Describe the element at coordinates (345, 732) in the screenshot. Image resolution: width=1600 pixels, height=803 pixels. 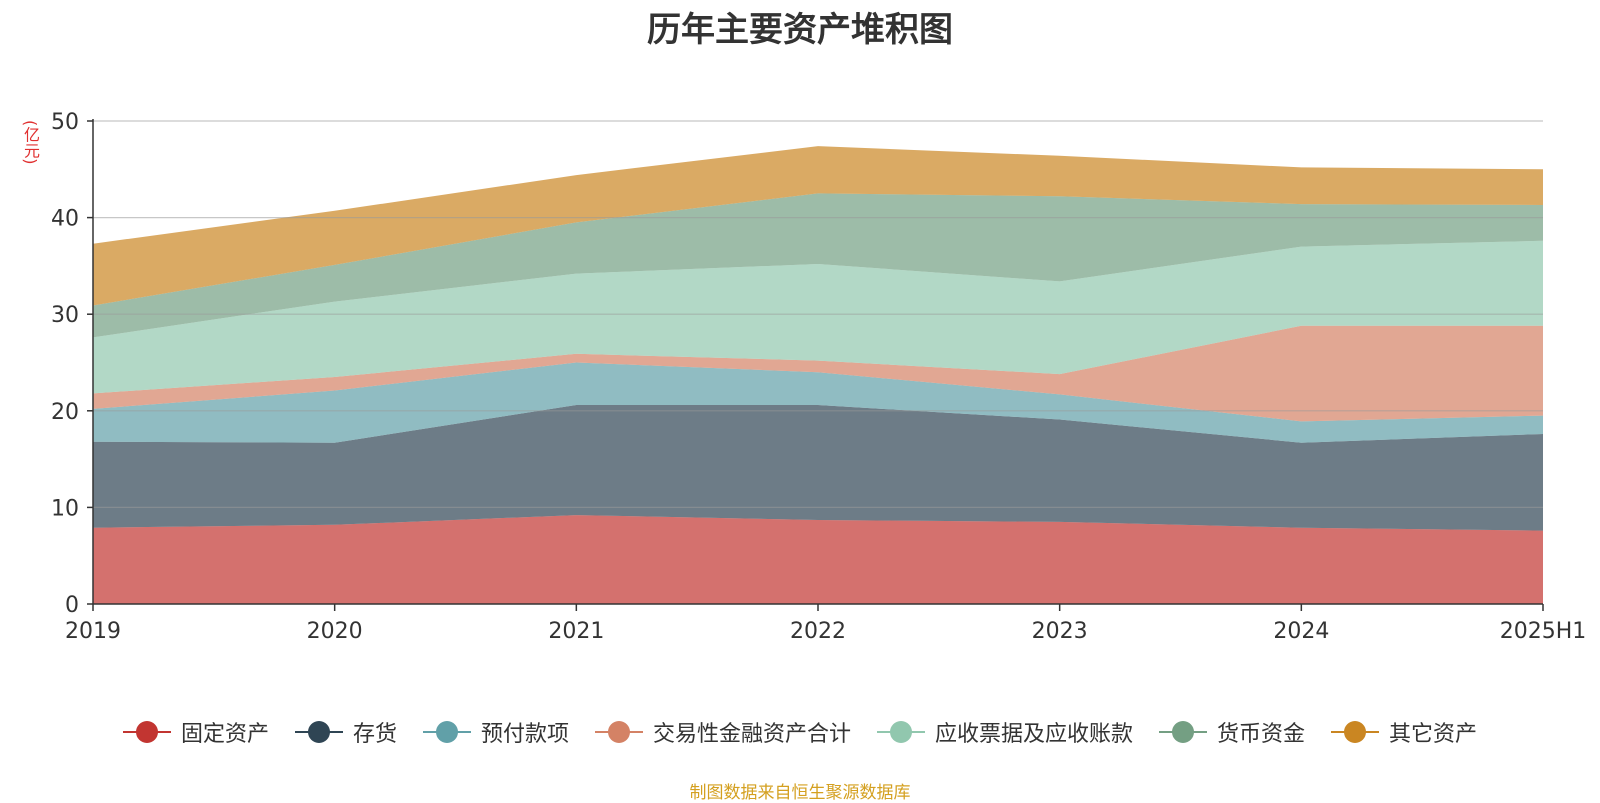
I see `legend-item-2: 存货` at that location.